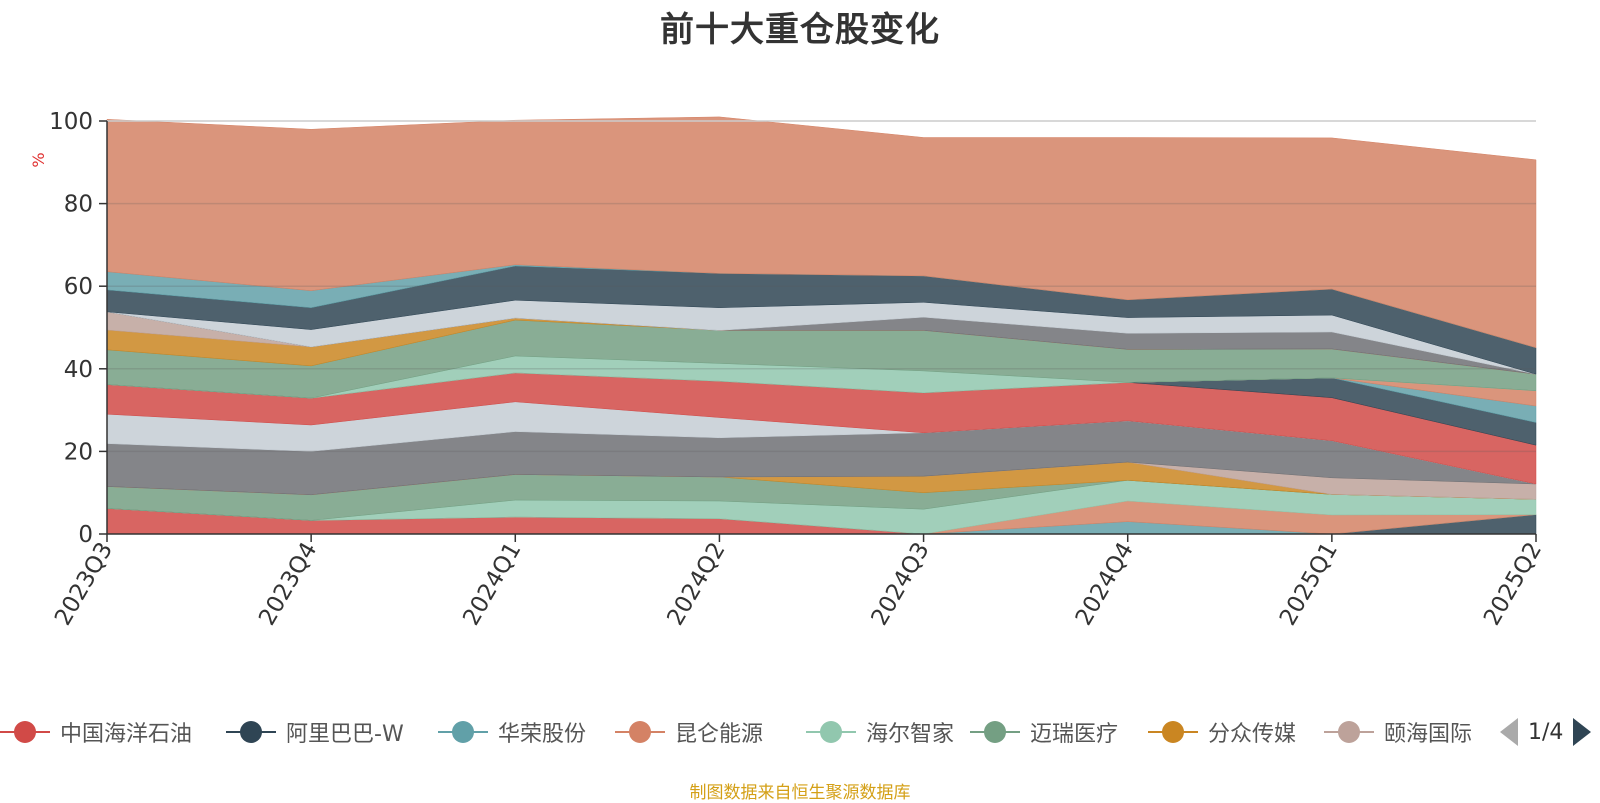 The width and height of the screenshot is (1600, 803). I want to click on x-tick-label: 2023Q4, so click(288, 584).